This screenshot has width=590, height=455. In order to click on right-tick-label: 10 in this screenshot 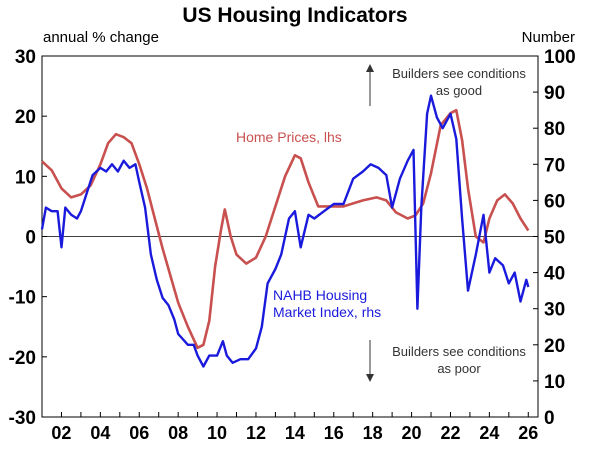, I will do `click(554, 382)`.